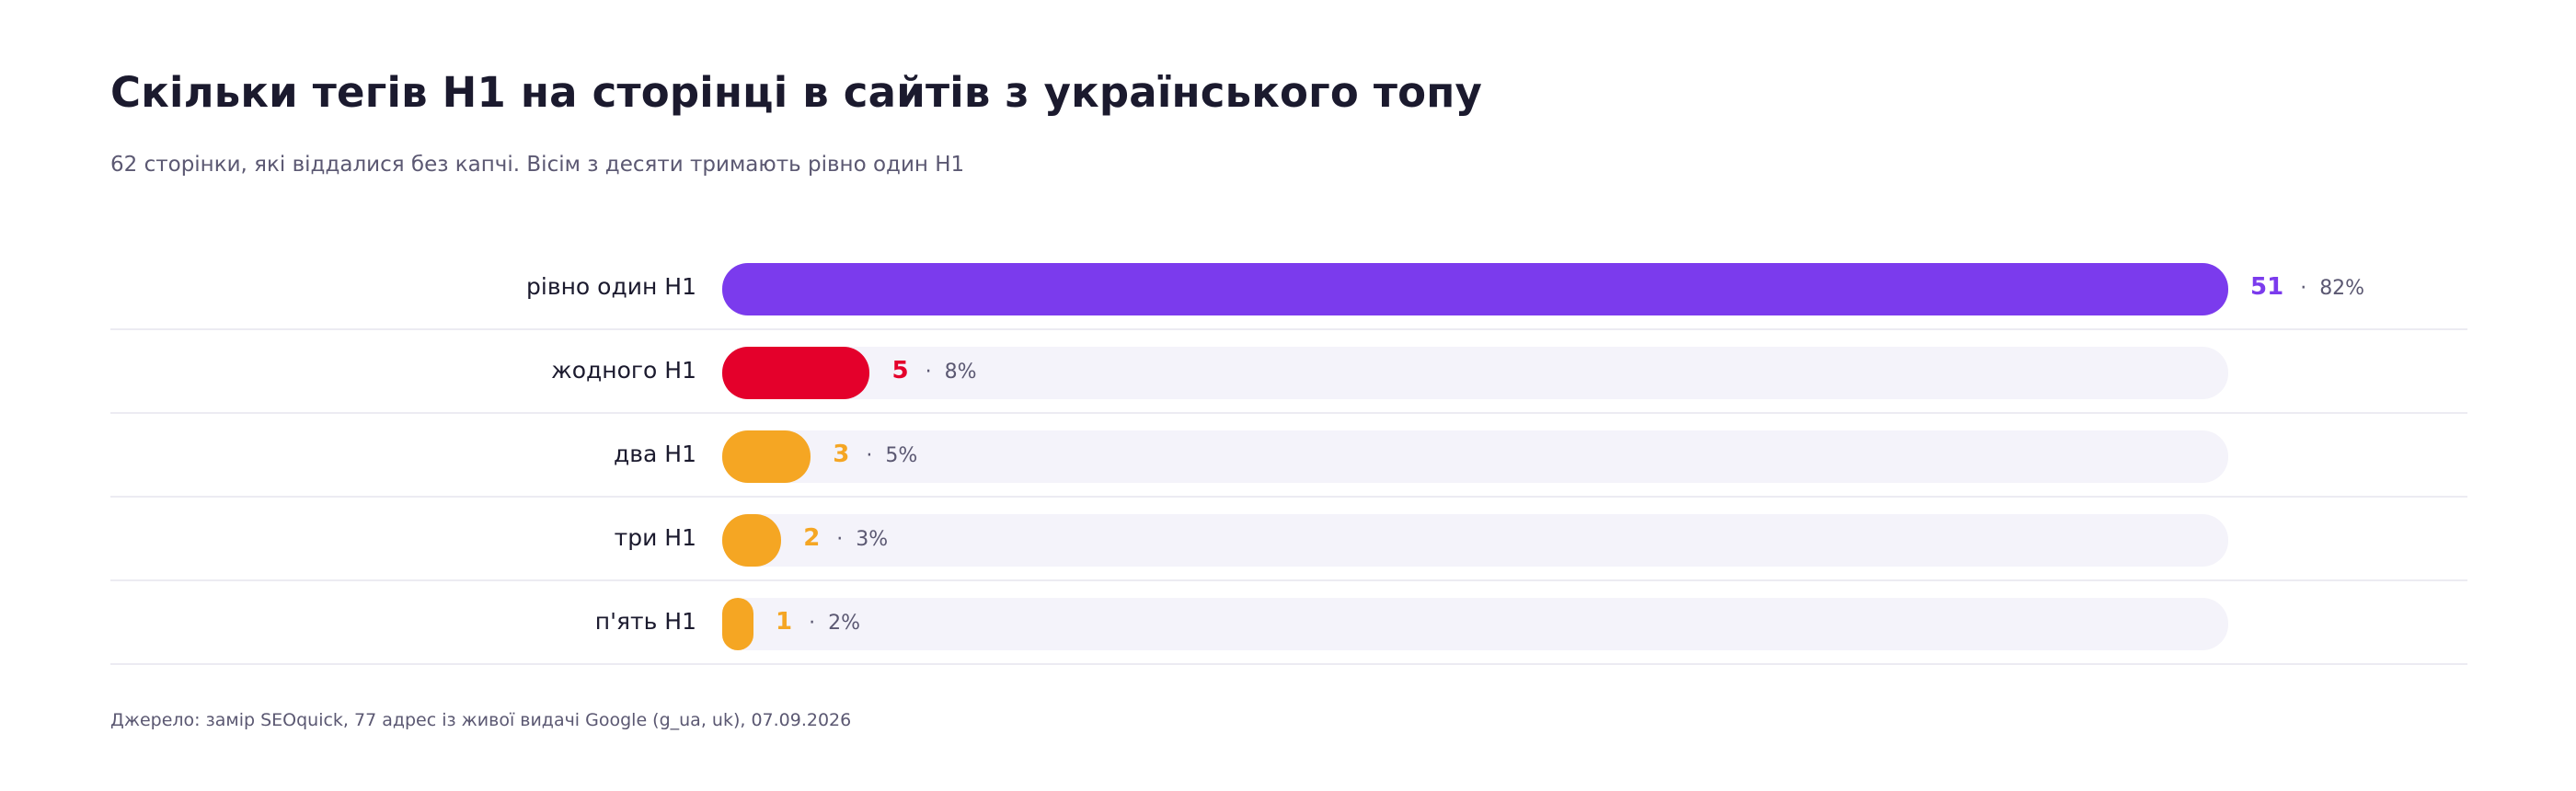 The image size is (2576, 791). I want to click on category-label: жодного H1, so click(623, 370).